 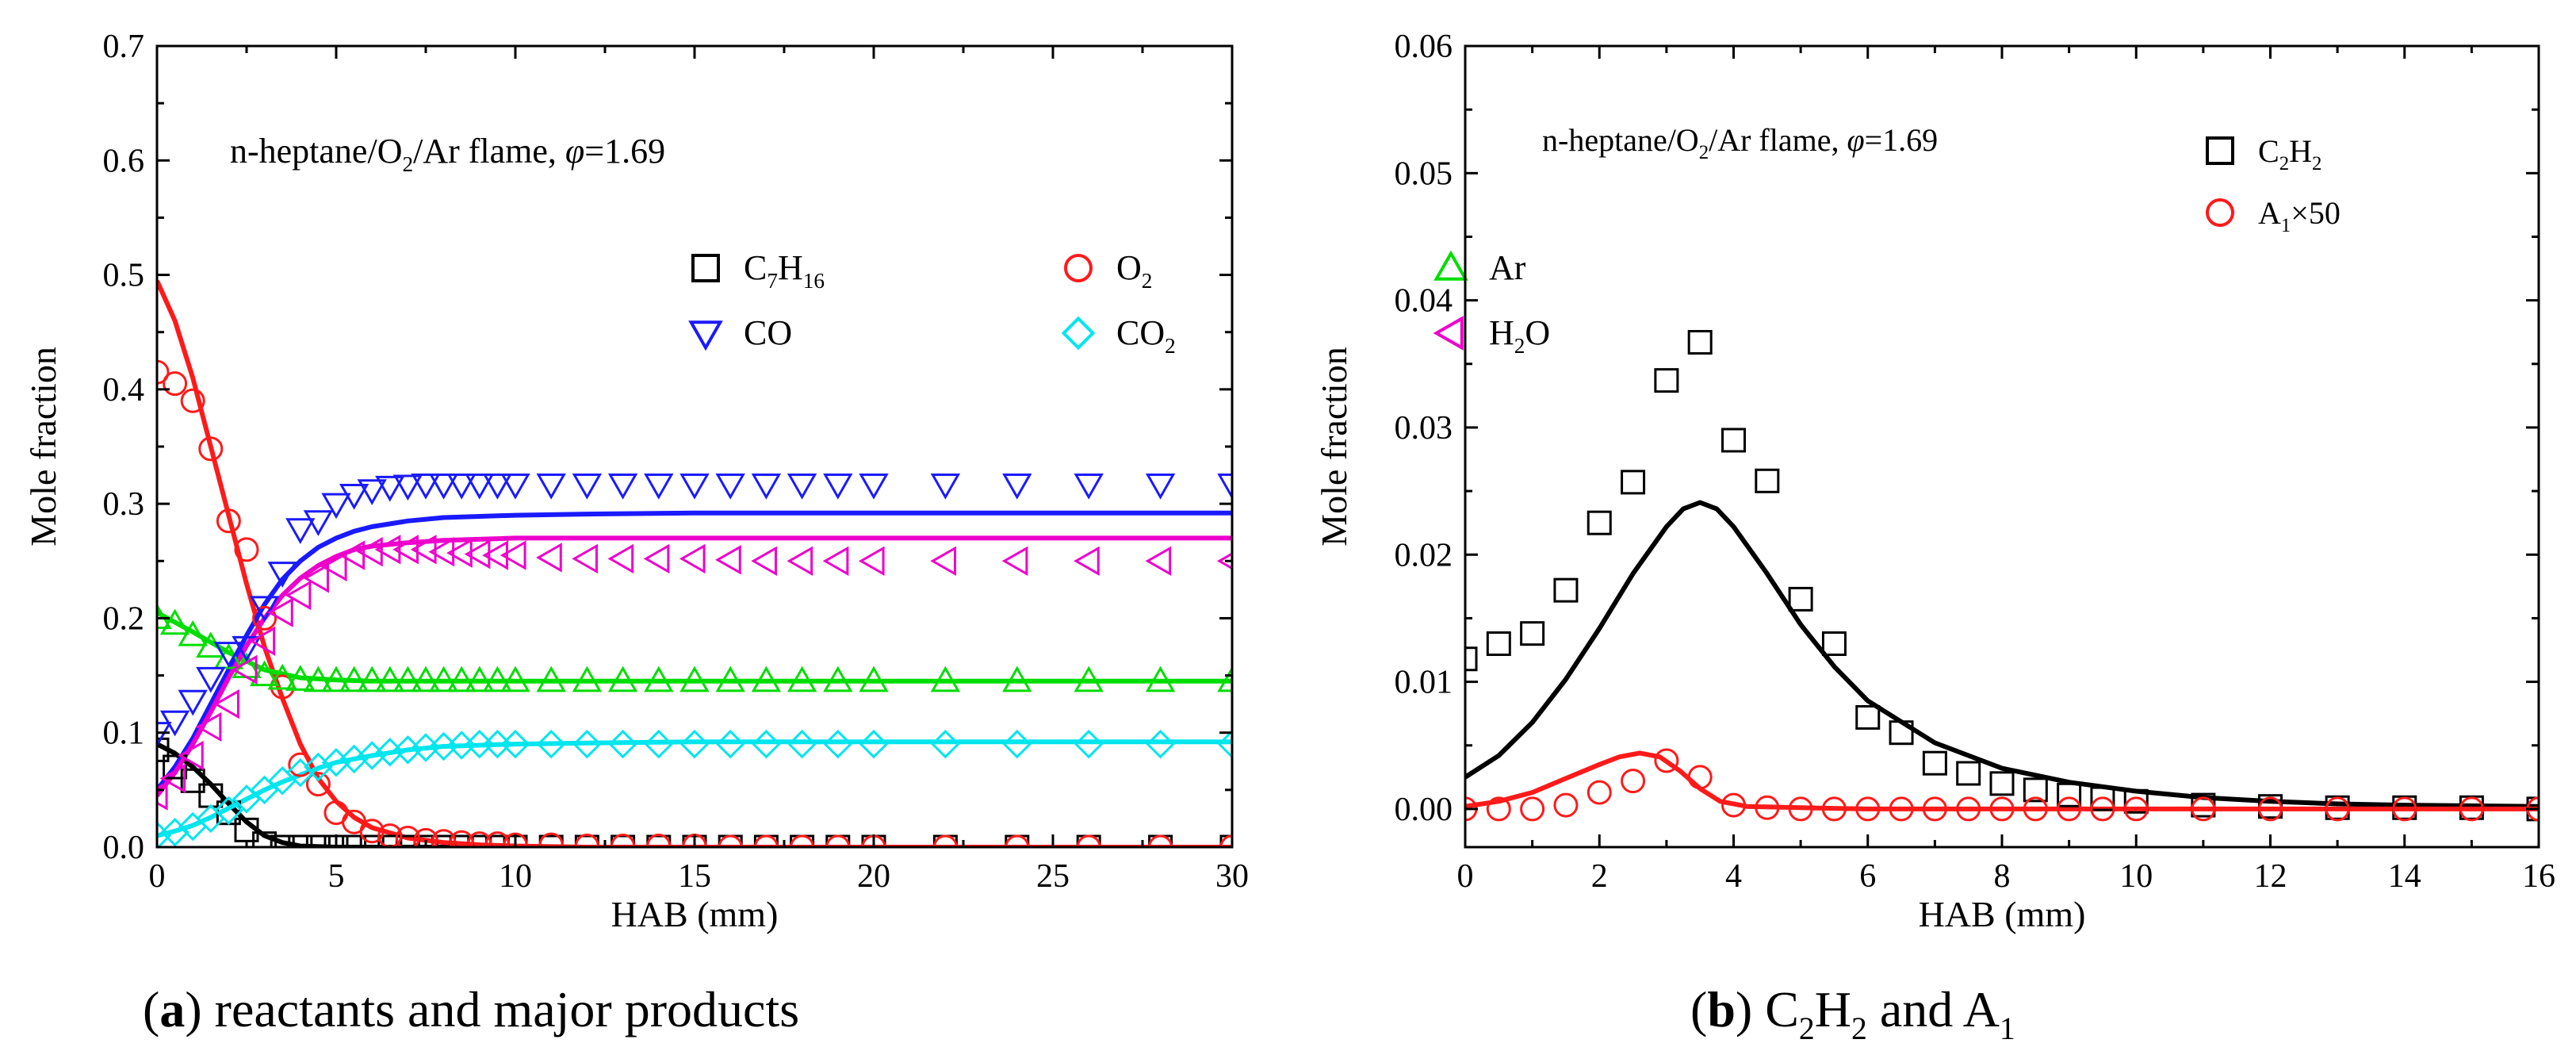 I want to click on y-tick-label-part: 0.0, so click(x=124, y=848).